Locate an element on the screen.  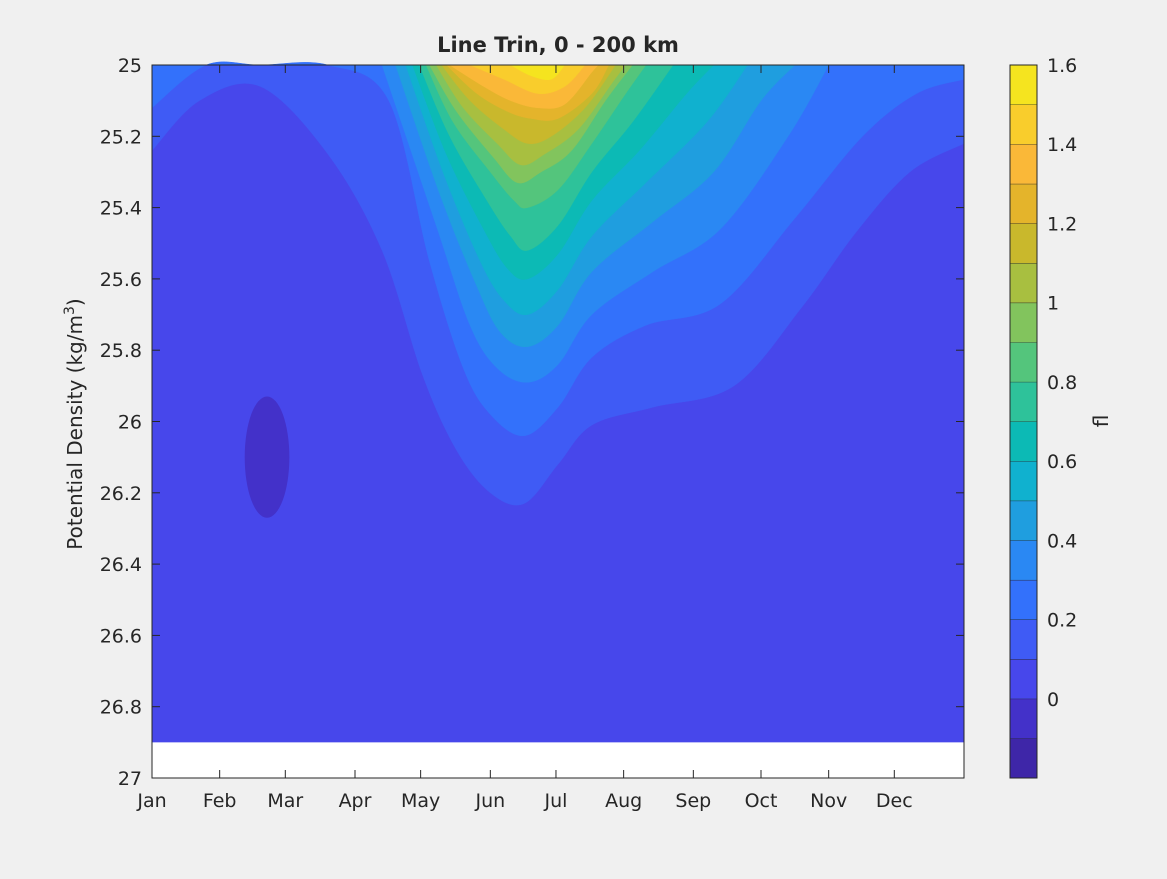
x-tick-label: Dec is located at coordinates (894, 801).